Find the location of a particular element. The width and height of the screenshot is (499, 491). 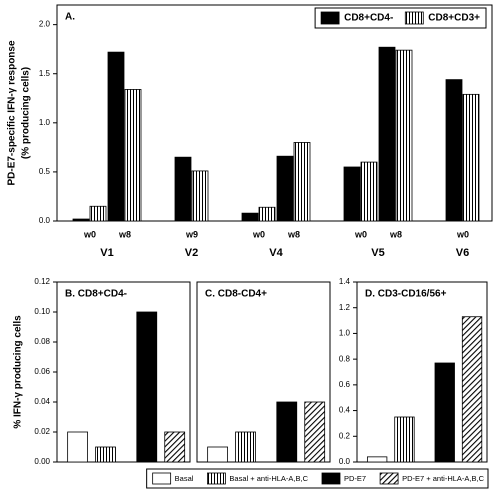

y-tick-label: 0.12 is located at coordinates (42, 281).